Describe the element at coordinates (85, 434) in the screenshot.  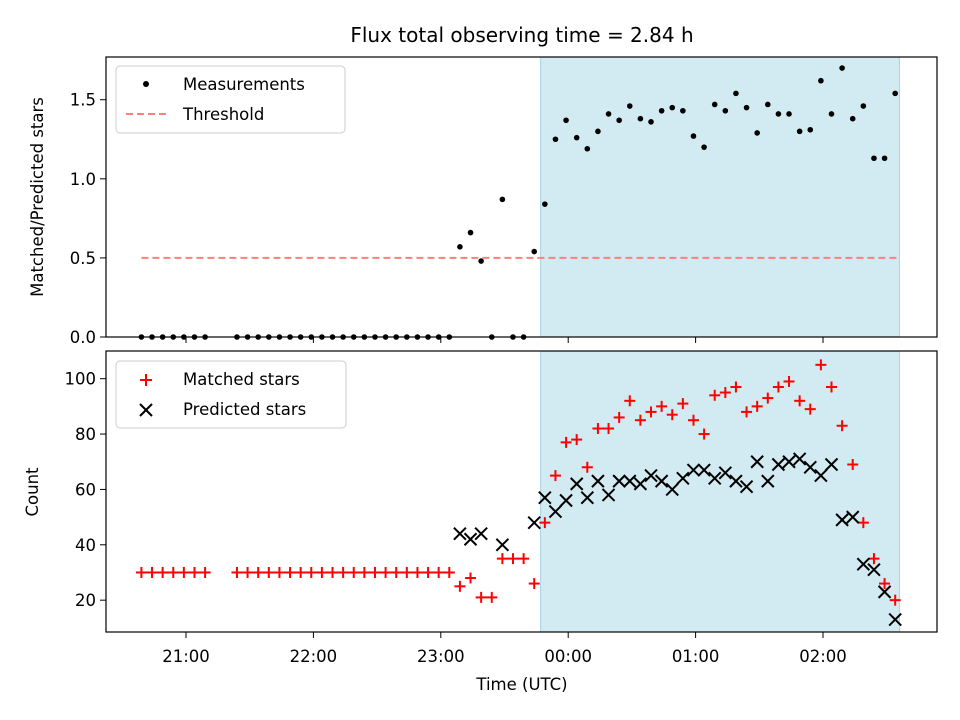
I see `y-tick-label: 80` at that location.